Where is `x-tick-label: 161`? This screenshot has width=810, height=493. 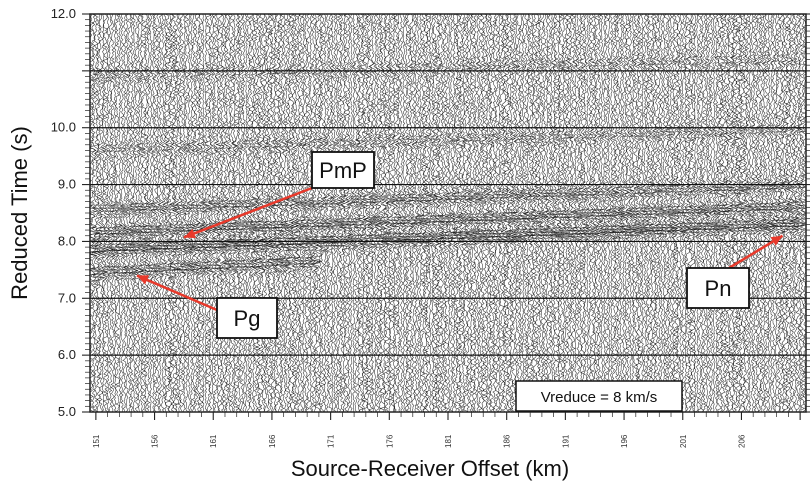
x-tick-label: 161 is located at coordinates (213, 441).